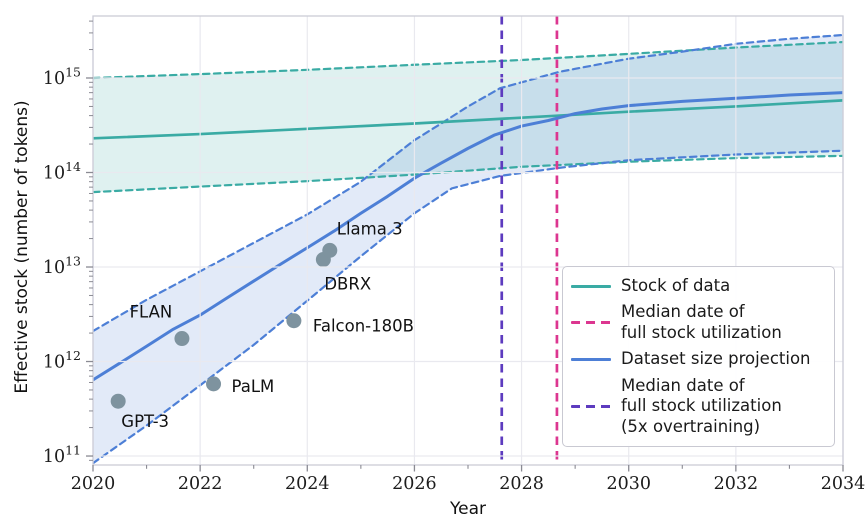 The height and width of the screenshot is (528, 868). Describe the element at coordinates (521, 484) in the screenshot. I see `x-tick-label: 2028` at that location.